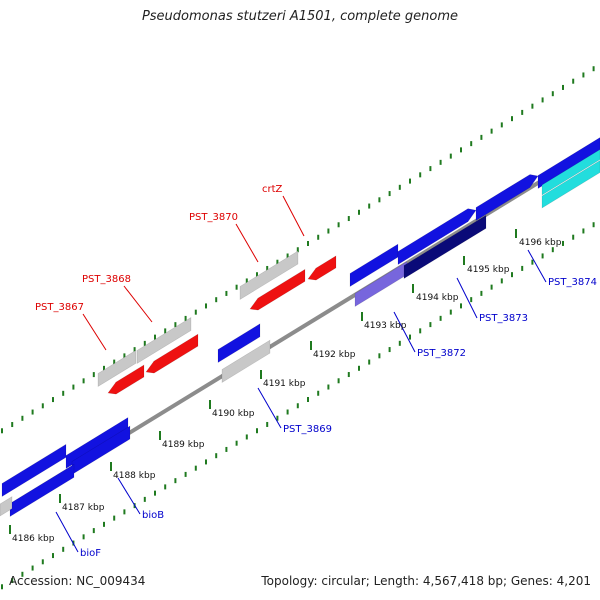 The height and width of the screenshot is (600, 600). What do you see at coordinates (213, 217) in the screenshot?
I see `gene-label-pst3870: PST_3870` at bounding box center [213, 217].